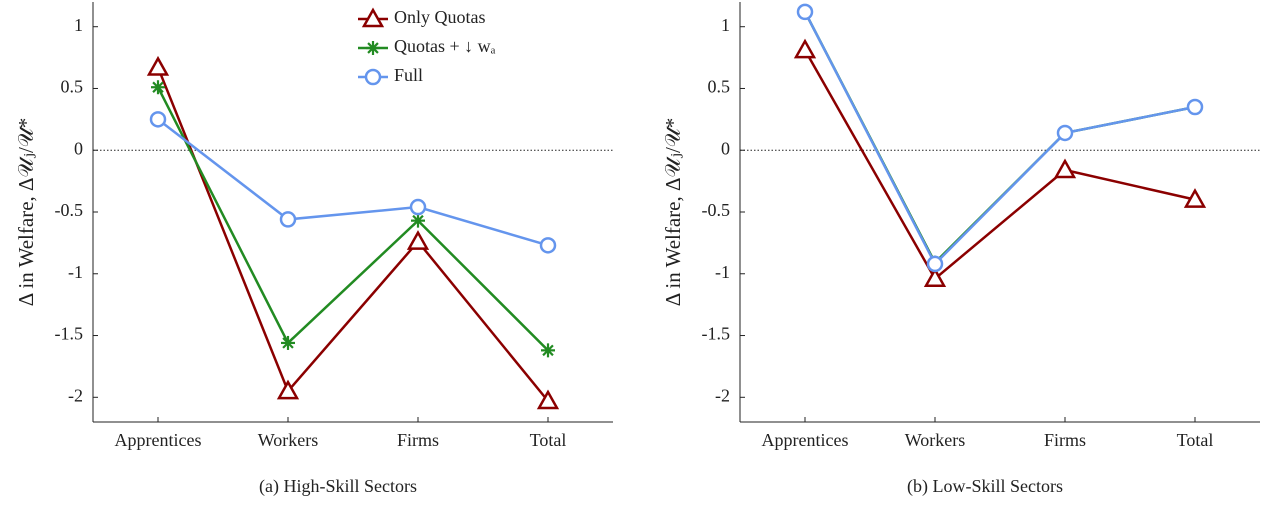 This screenshot has height=506, width=1270. I want to click on caption: (b) Low-Skill Sectors, so click(985, 486).